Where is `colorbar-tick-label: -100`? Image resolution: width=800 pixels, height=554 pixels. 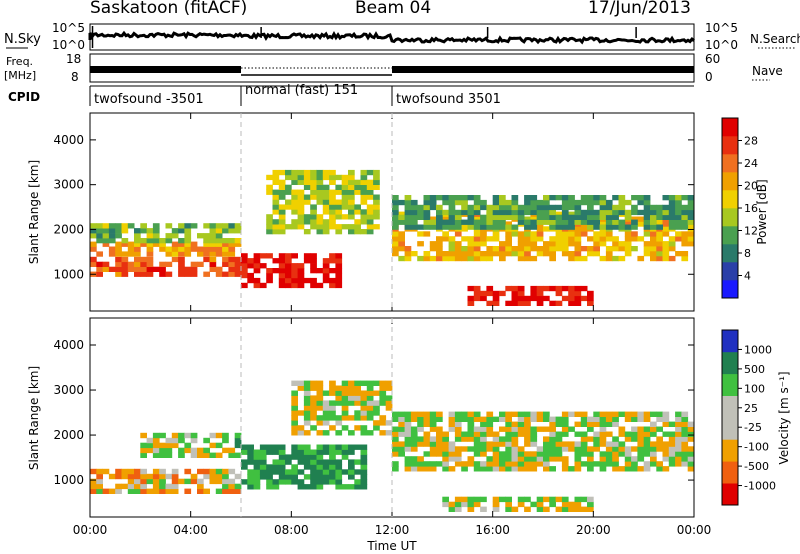 colorbar-tick-label: -100 is located at coordinates (756, 447).